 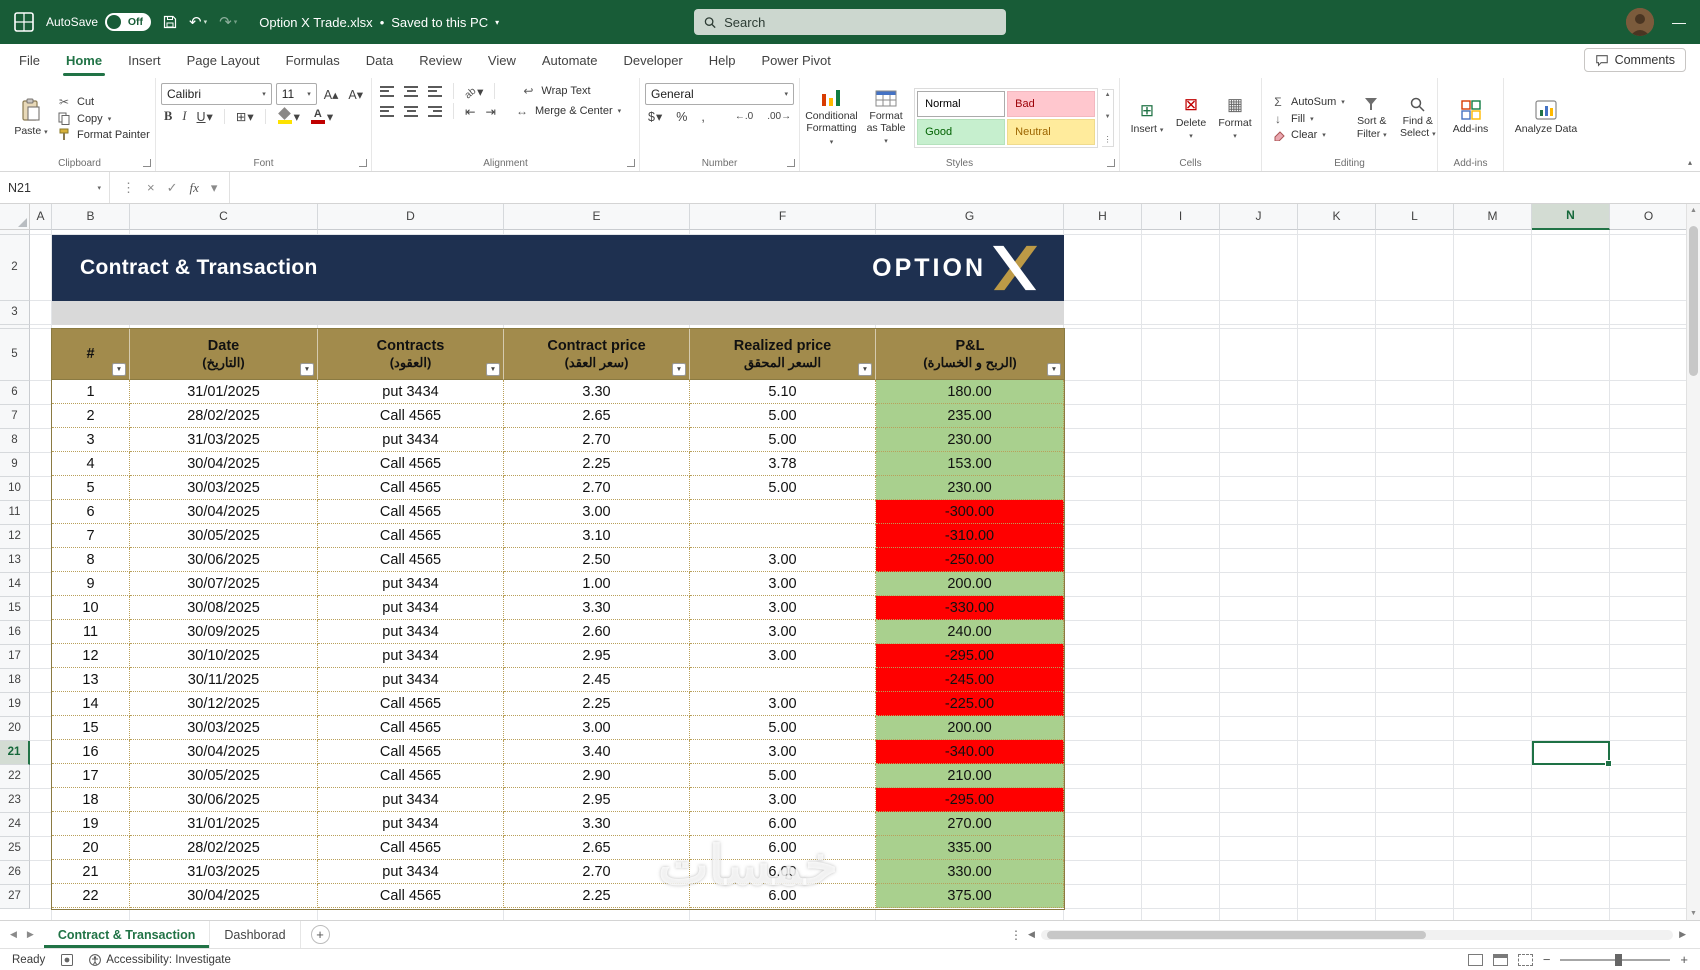 What do you see at coordinates (91, 776) in the screenshot?
I see `cell-number: 17` at bounding box center [91, 776].